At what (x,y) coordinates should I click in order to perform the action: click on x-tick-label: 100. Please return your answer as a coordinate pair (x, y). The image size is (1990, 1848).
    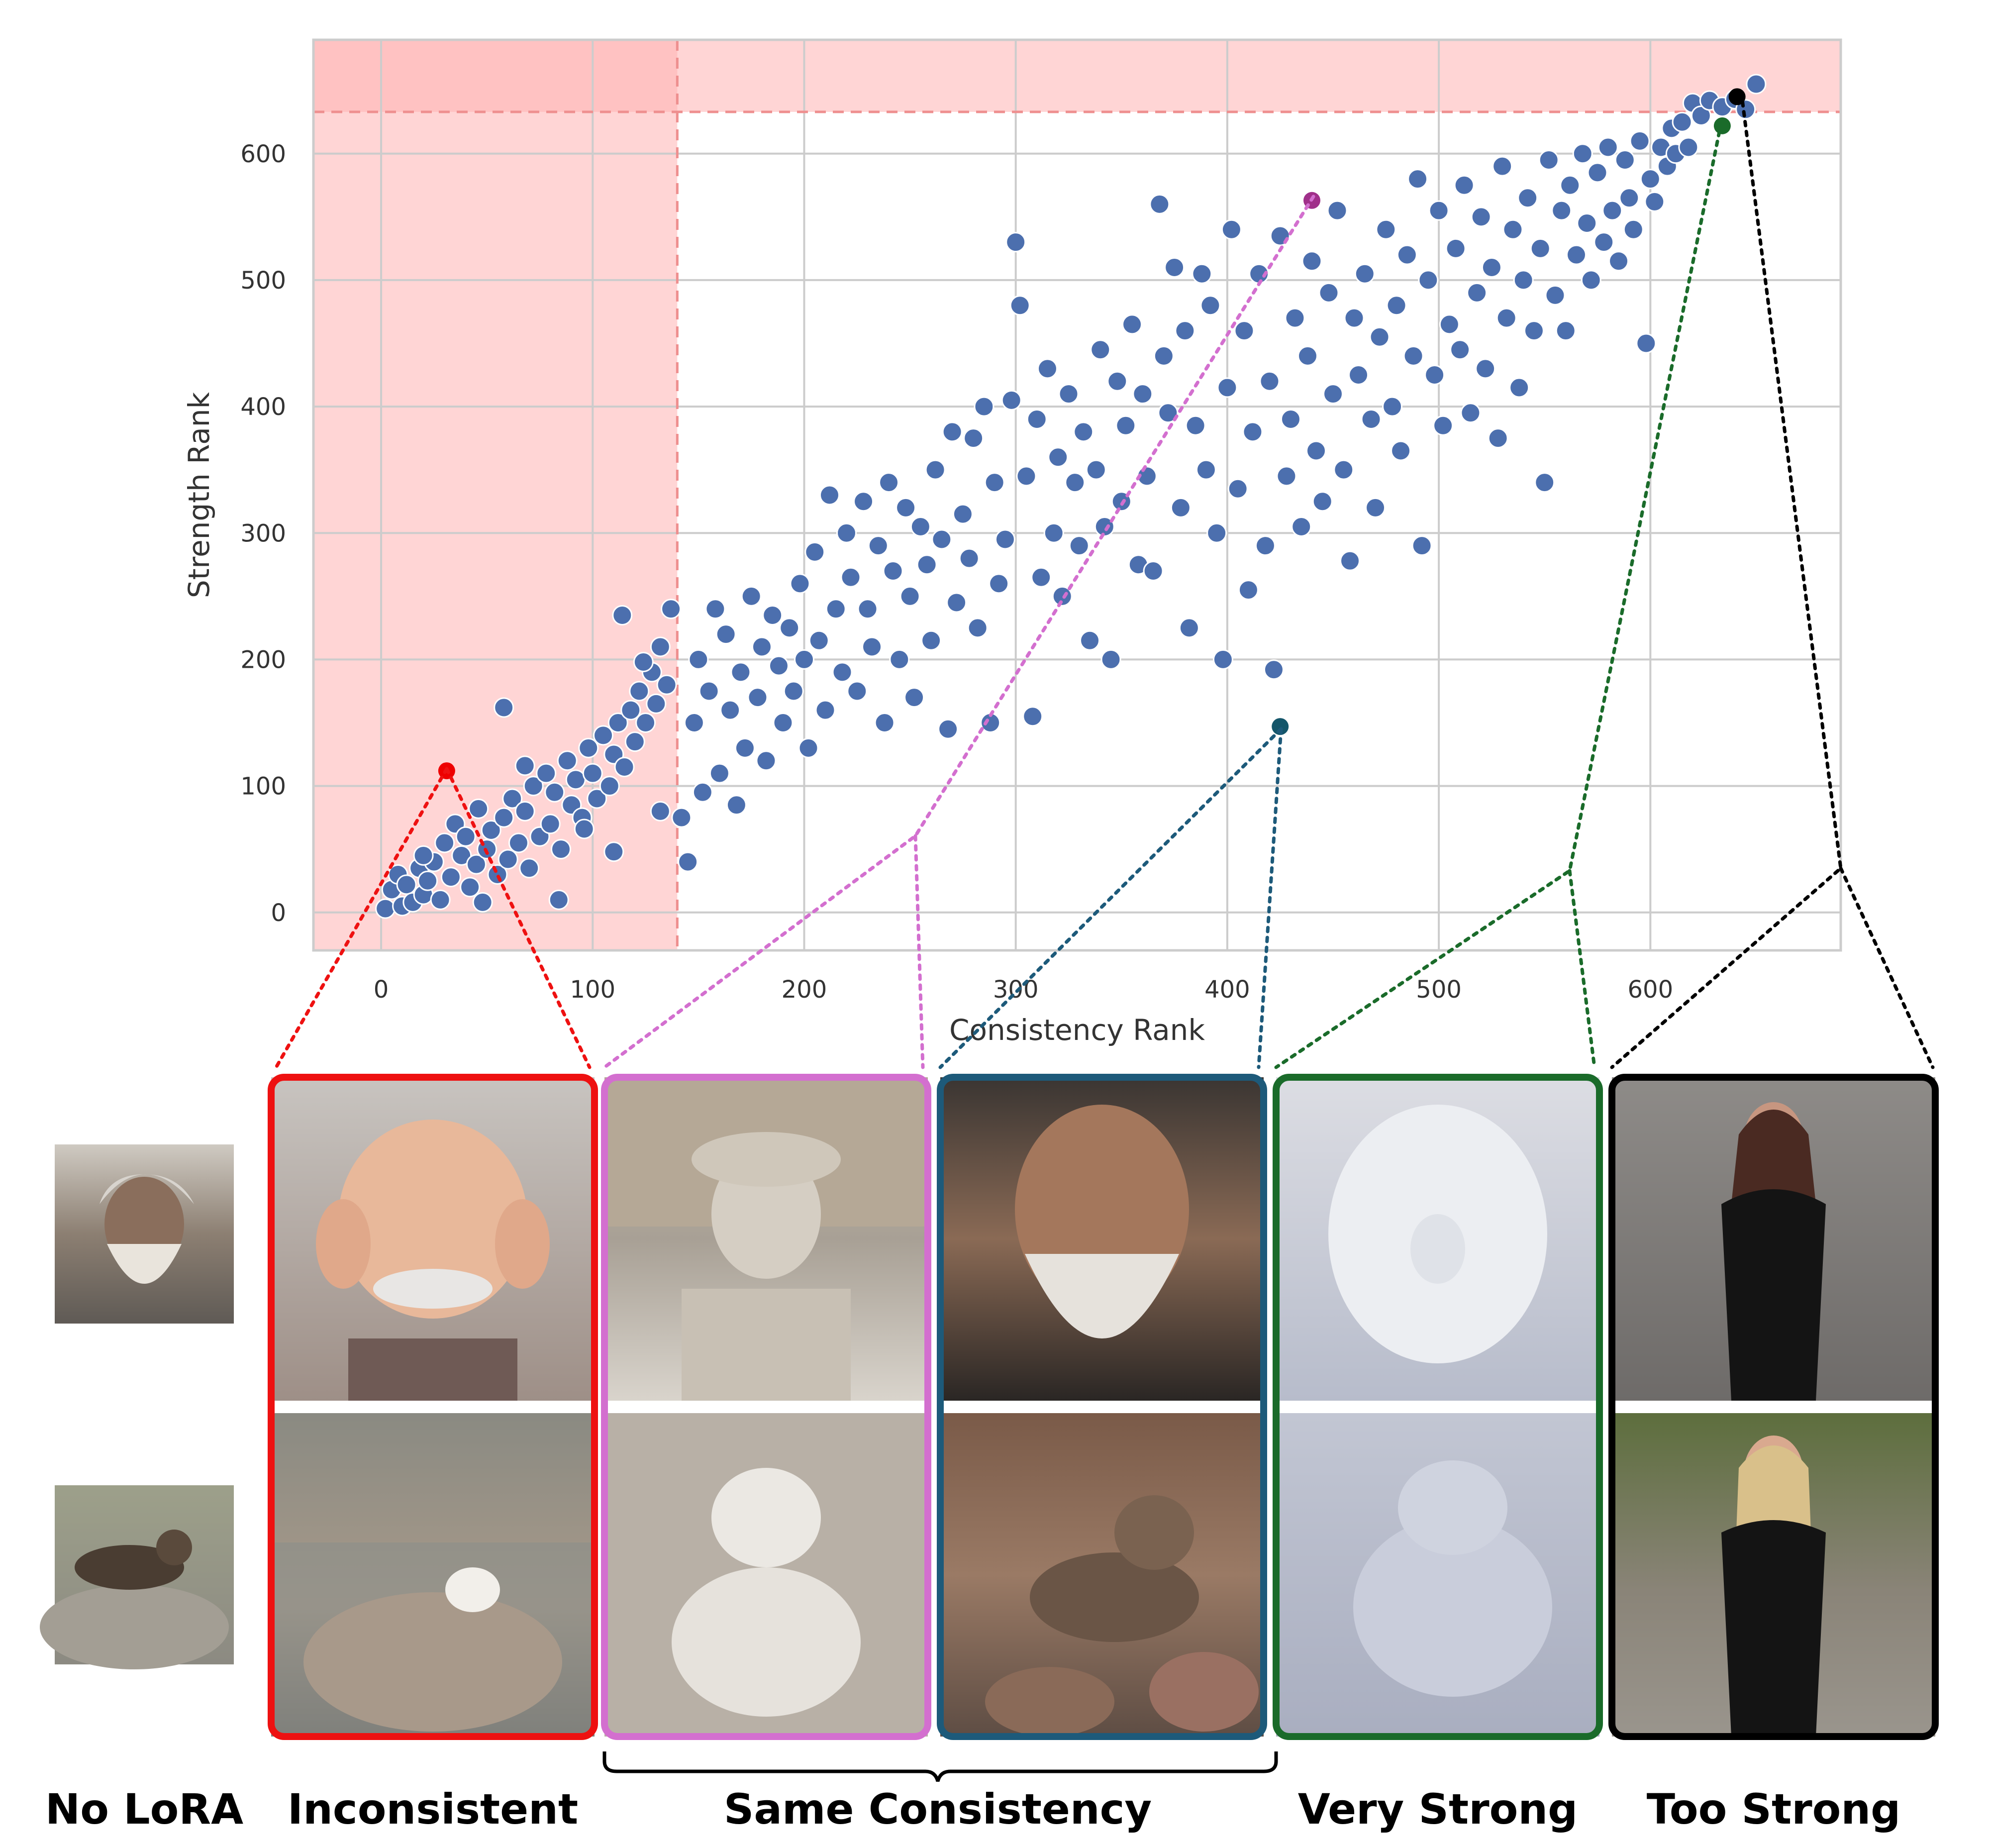
    Looking at the image, I should click on (592, 990).